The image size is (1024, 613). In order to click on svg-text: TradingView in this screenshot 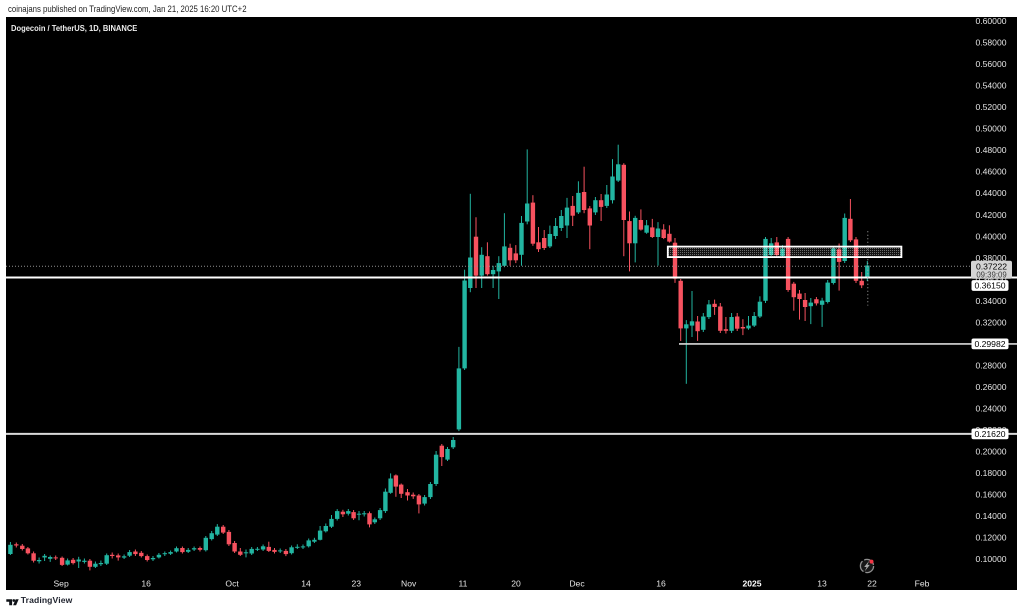, I will do `click(47, 600)`.